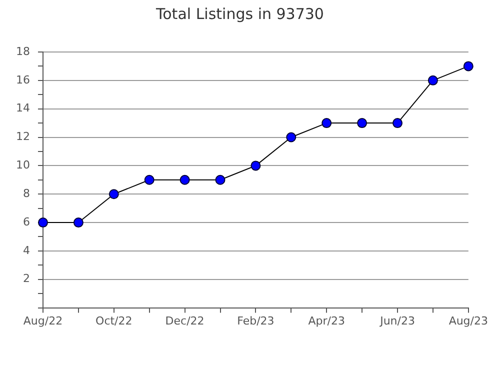  Describe the element at coordinates (397, 321) in the screenshot. I see `x-tick-label: Jun/23` at that location.